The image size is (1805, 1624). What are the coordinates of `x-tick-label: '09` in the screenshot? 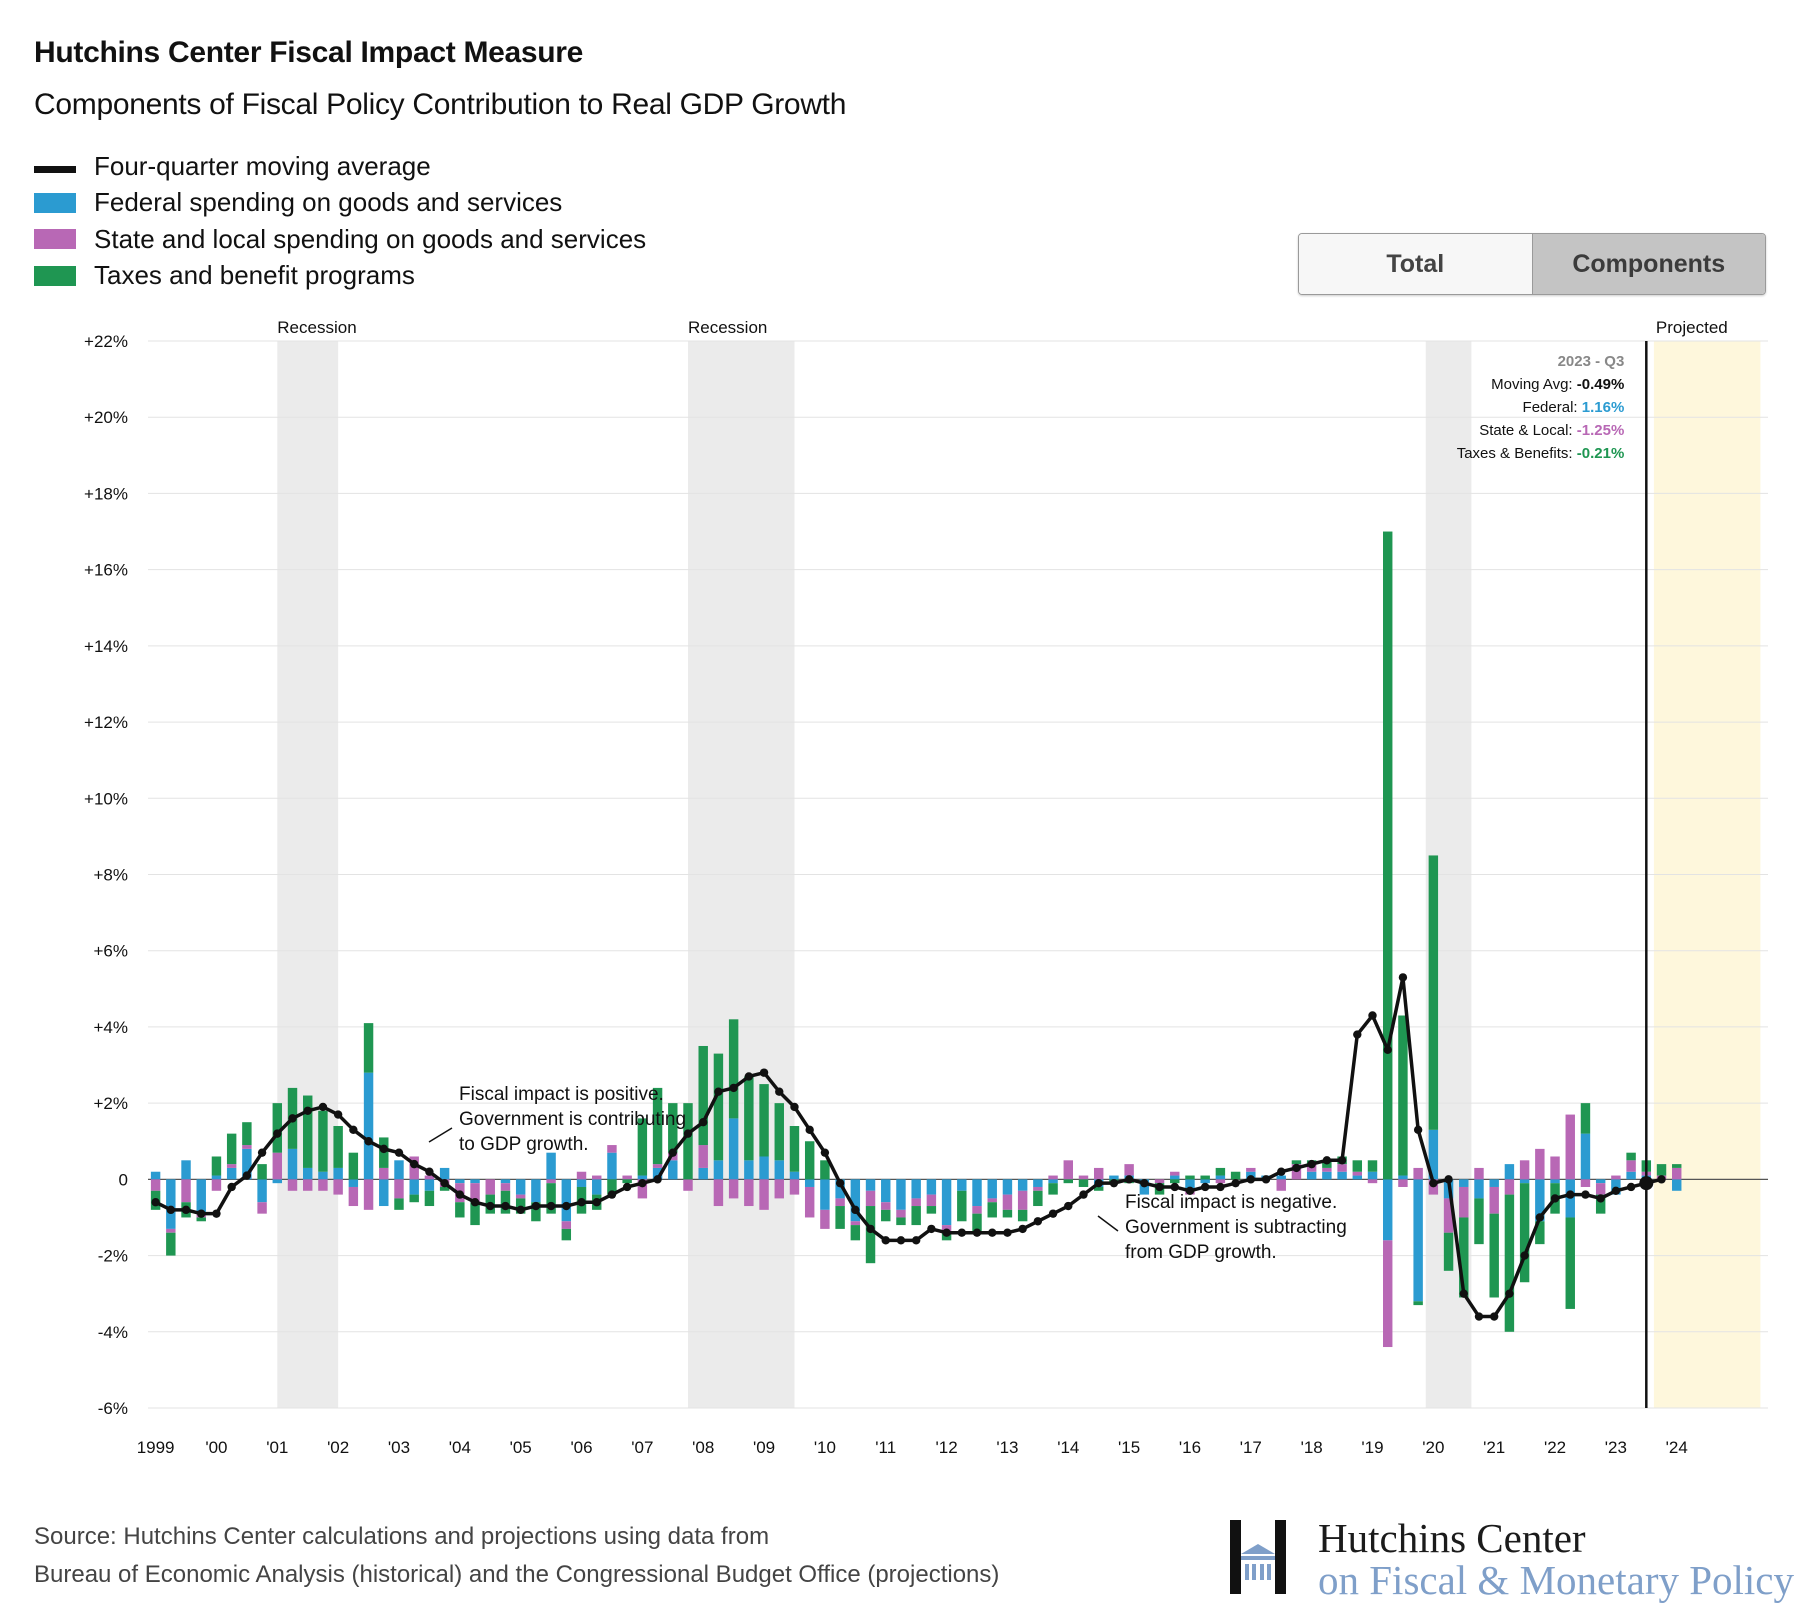 It's located at (764, 1447).